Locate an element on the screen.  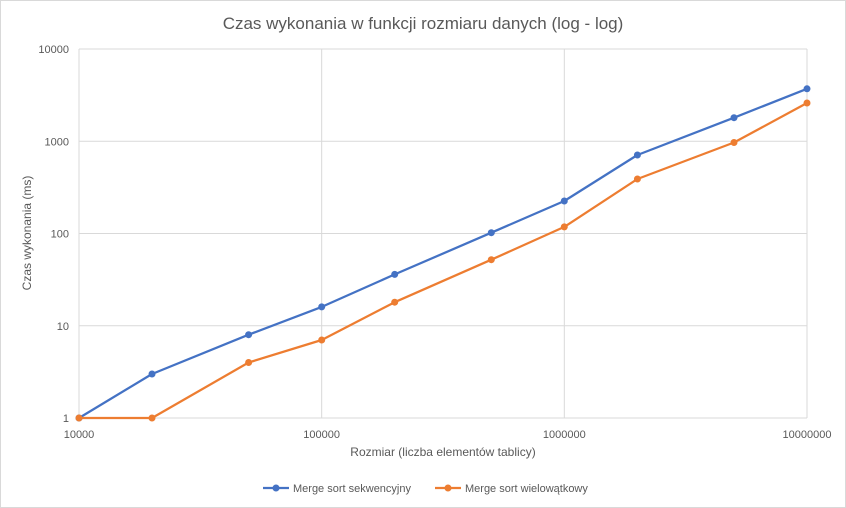
y-tick-label: 1 is located at coordinates (66, 419).